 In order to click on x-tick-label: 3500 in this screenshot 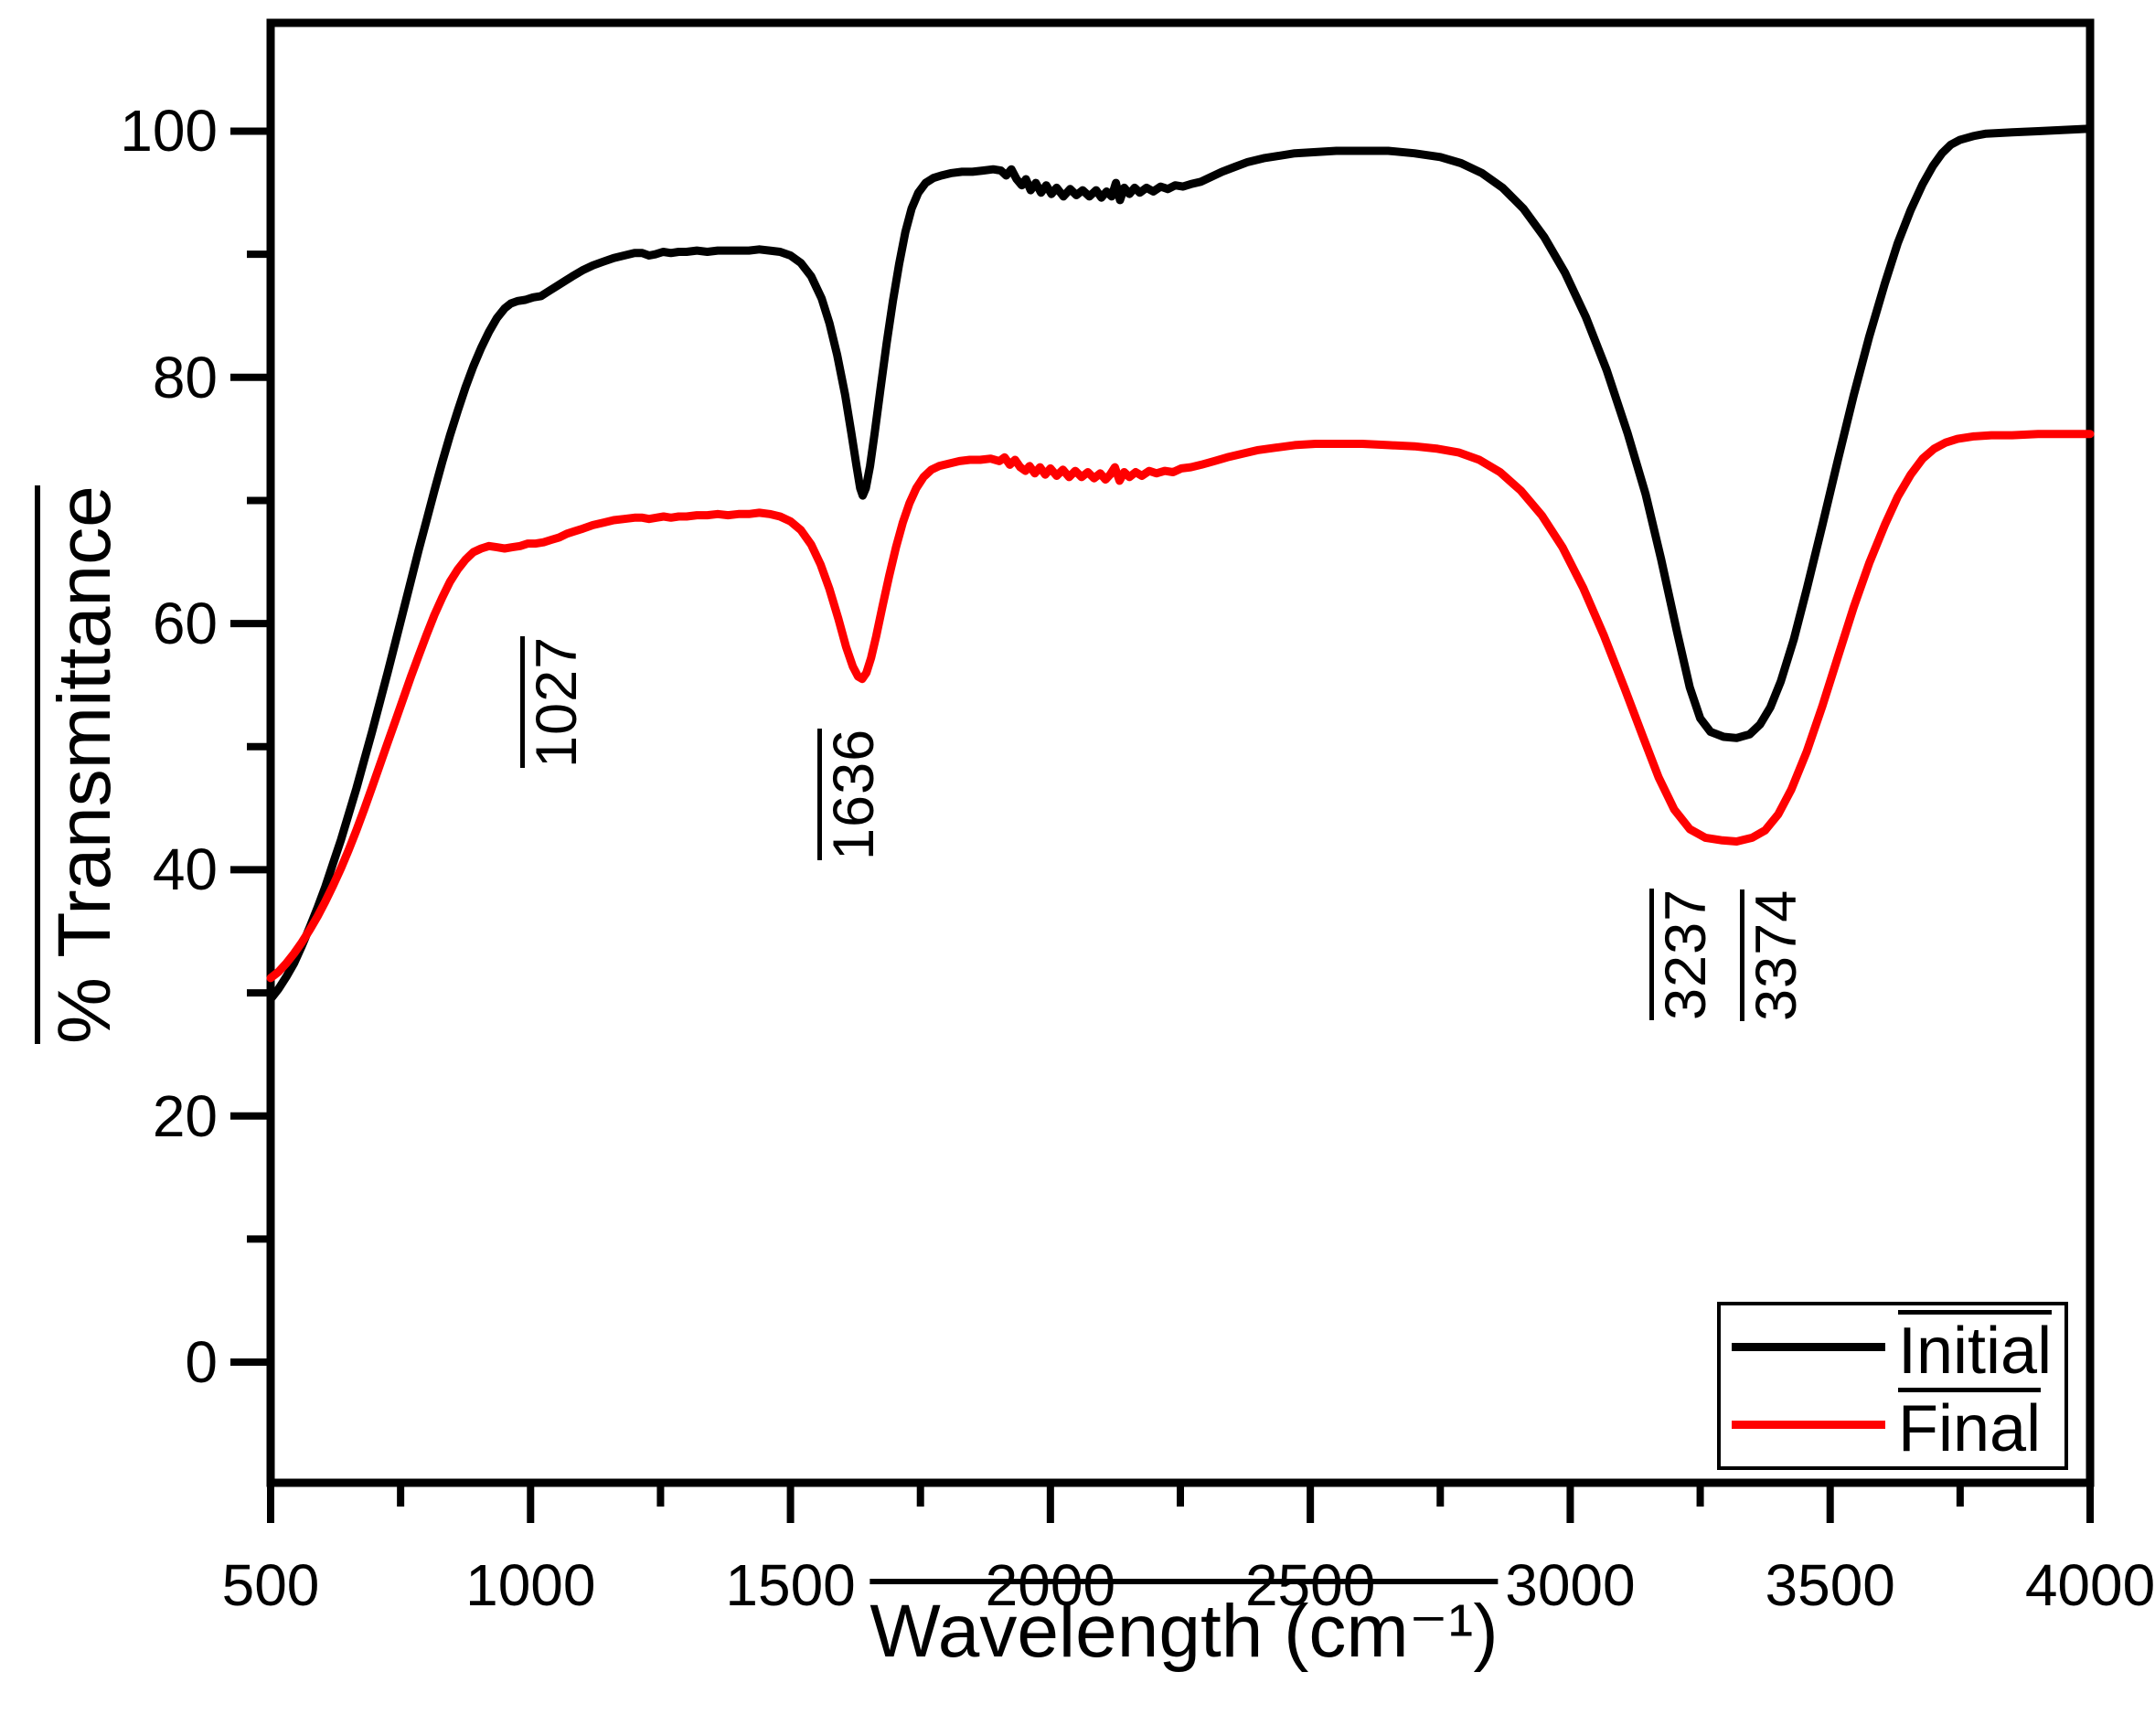, I will do `click(1830, 1585)`.